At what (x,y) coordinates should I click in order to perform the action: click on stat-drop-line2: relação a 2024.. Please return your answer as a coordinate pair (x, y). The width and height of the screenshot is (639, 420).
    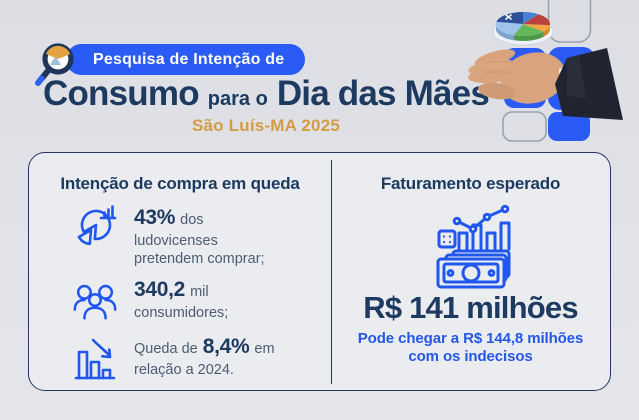
    Looking at the image, I should click on (184, 370).